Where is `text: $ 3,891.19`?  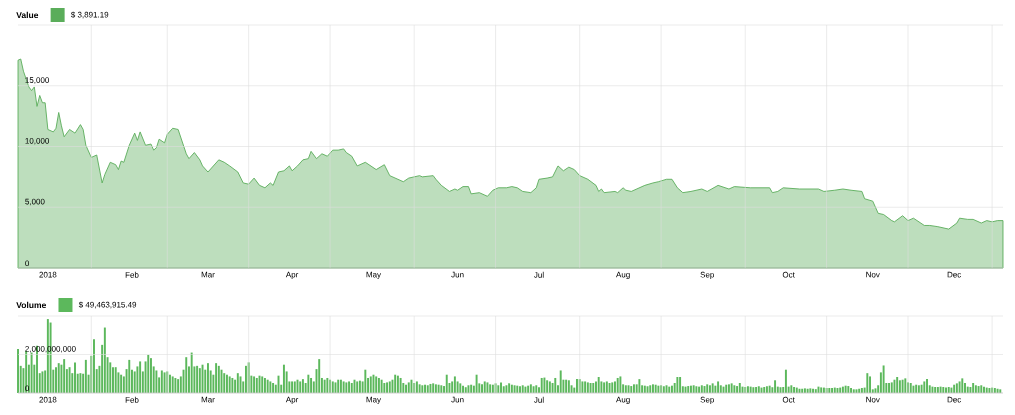
text: $ 3,891.19 is located at coordinates (89, 15).